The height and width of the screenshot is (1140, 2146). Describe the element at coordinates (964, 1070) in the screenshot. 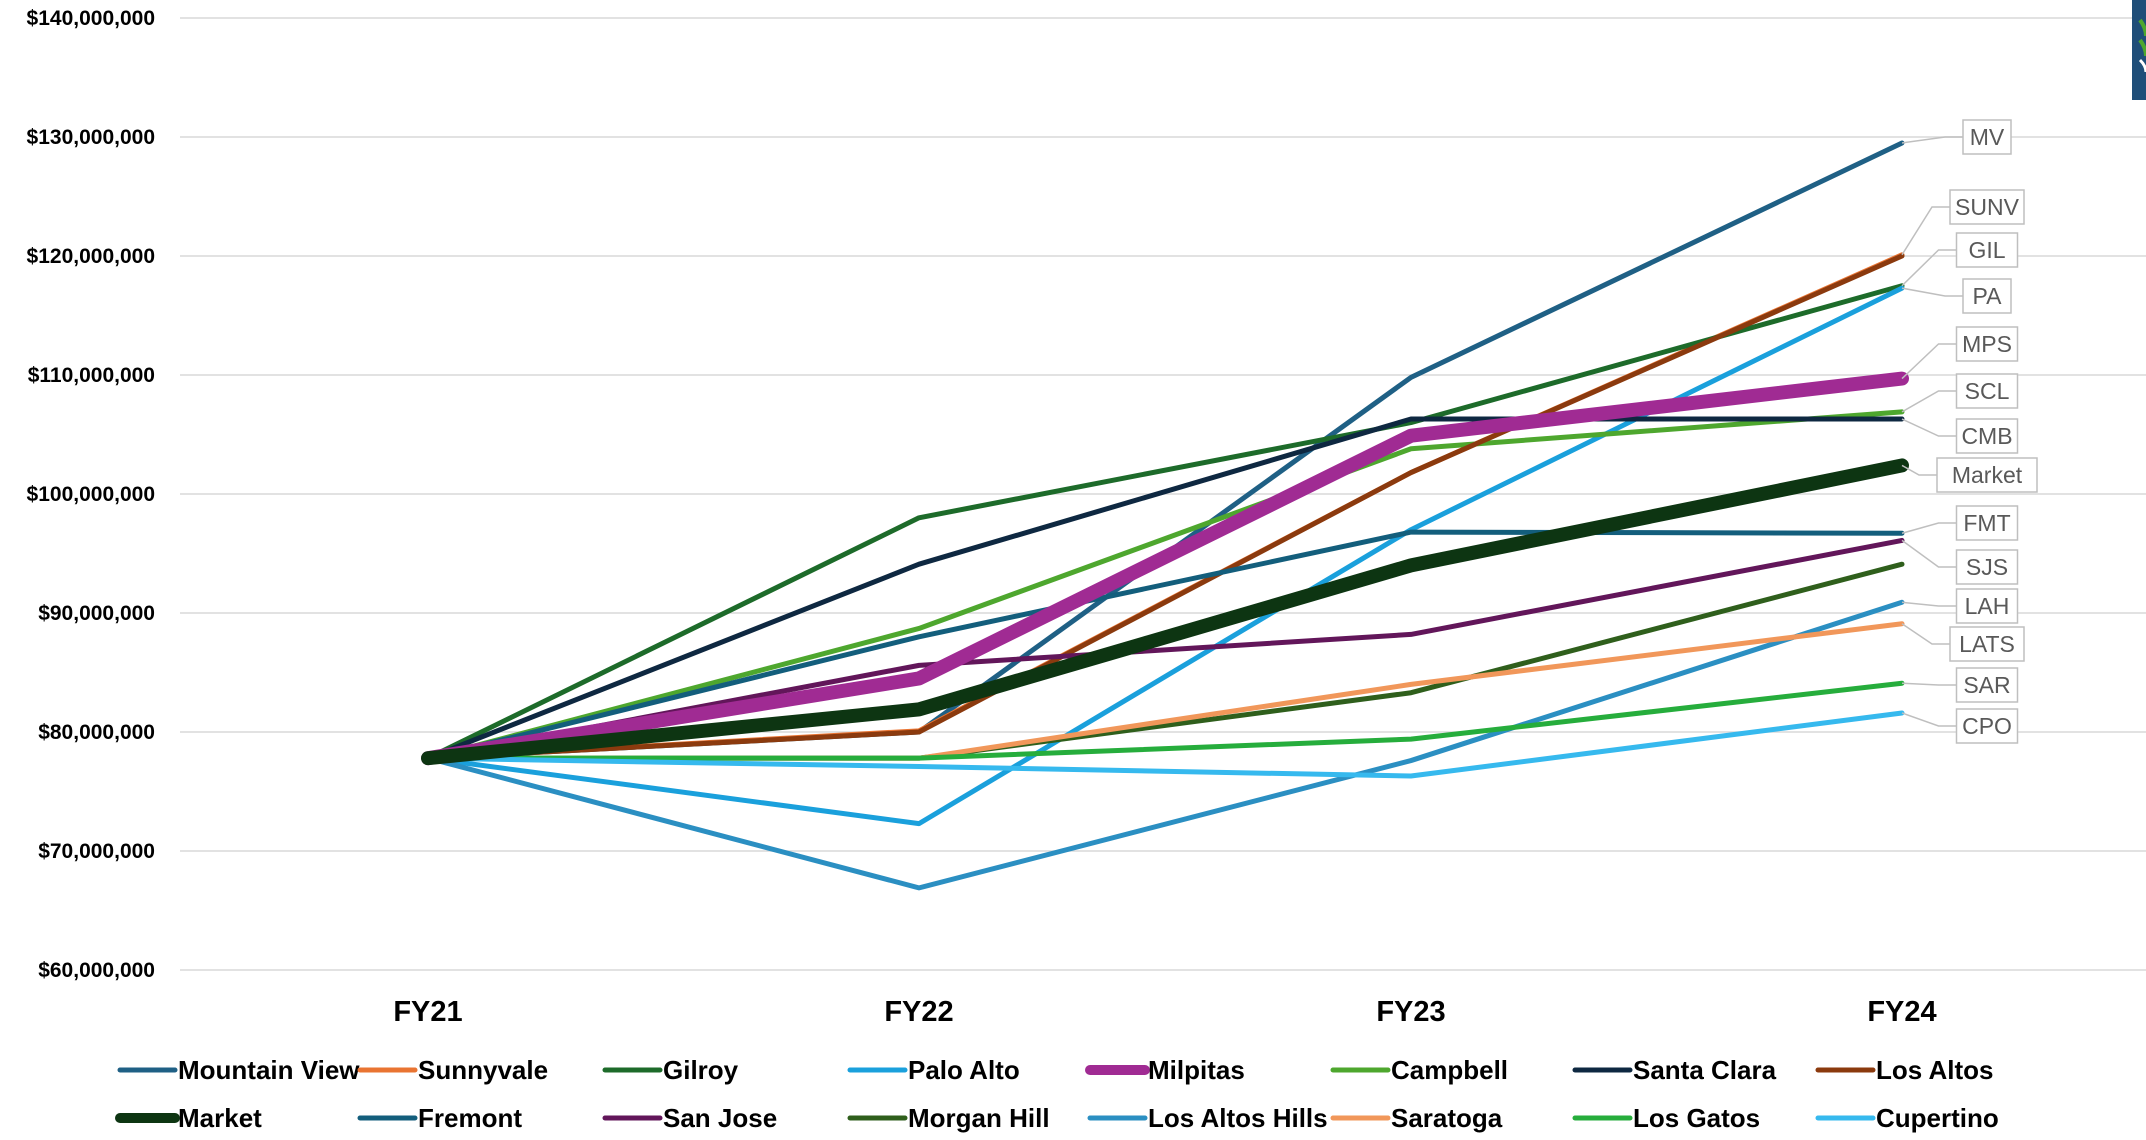

I see `legend-label: Palo Alto` at that location.